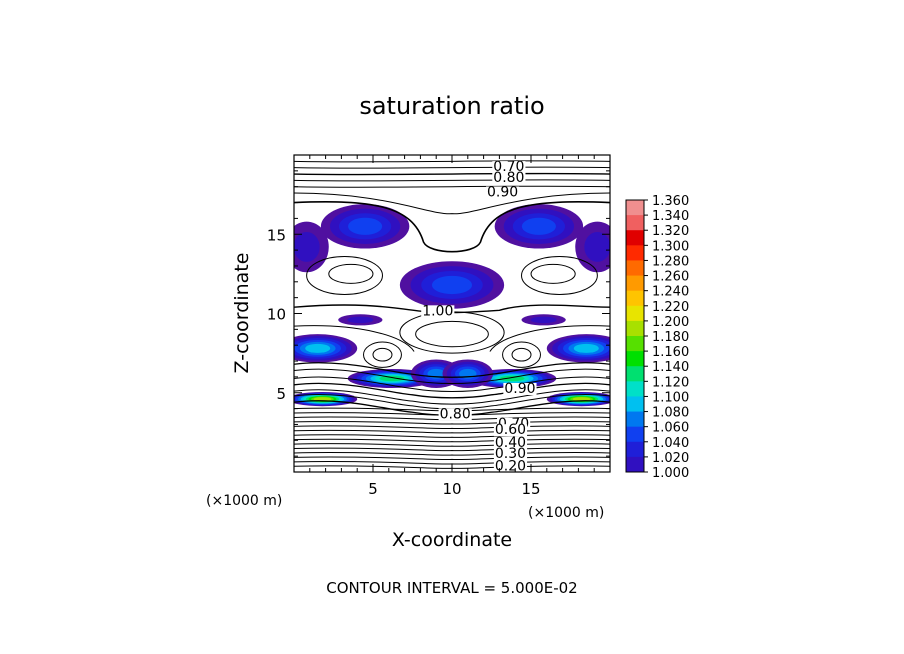 The image size is (904, 654). What do you see at coordinates (373, 489) in the screenshot?
I see `x-tick-label-5: 5` at bounding box center [373, 489].